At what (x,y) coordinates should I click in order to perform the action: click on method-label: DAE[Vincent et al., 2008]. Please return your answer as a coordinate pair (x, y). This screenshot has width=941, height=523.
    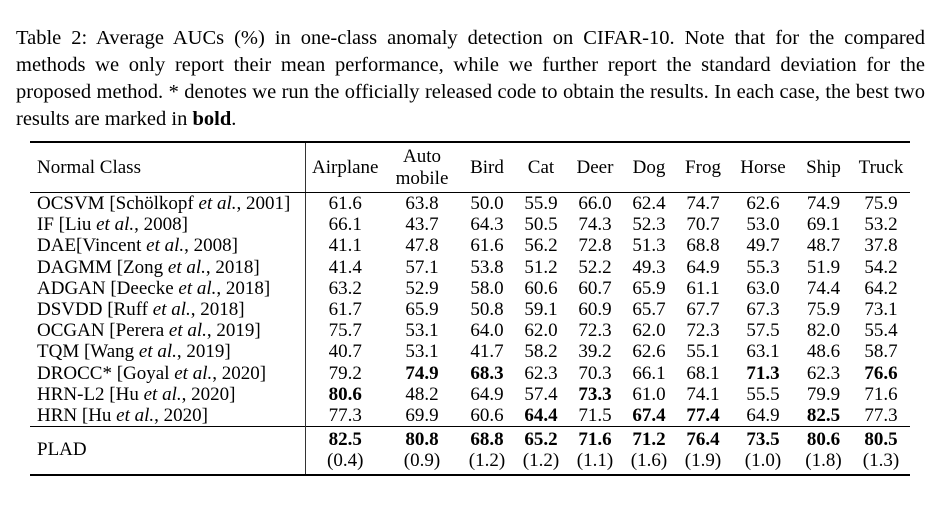
    Looking at the image, I should click on (168, 246).